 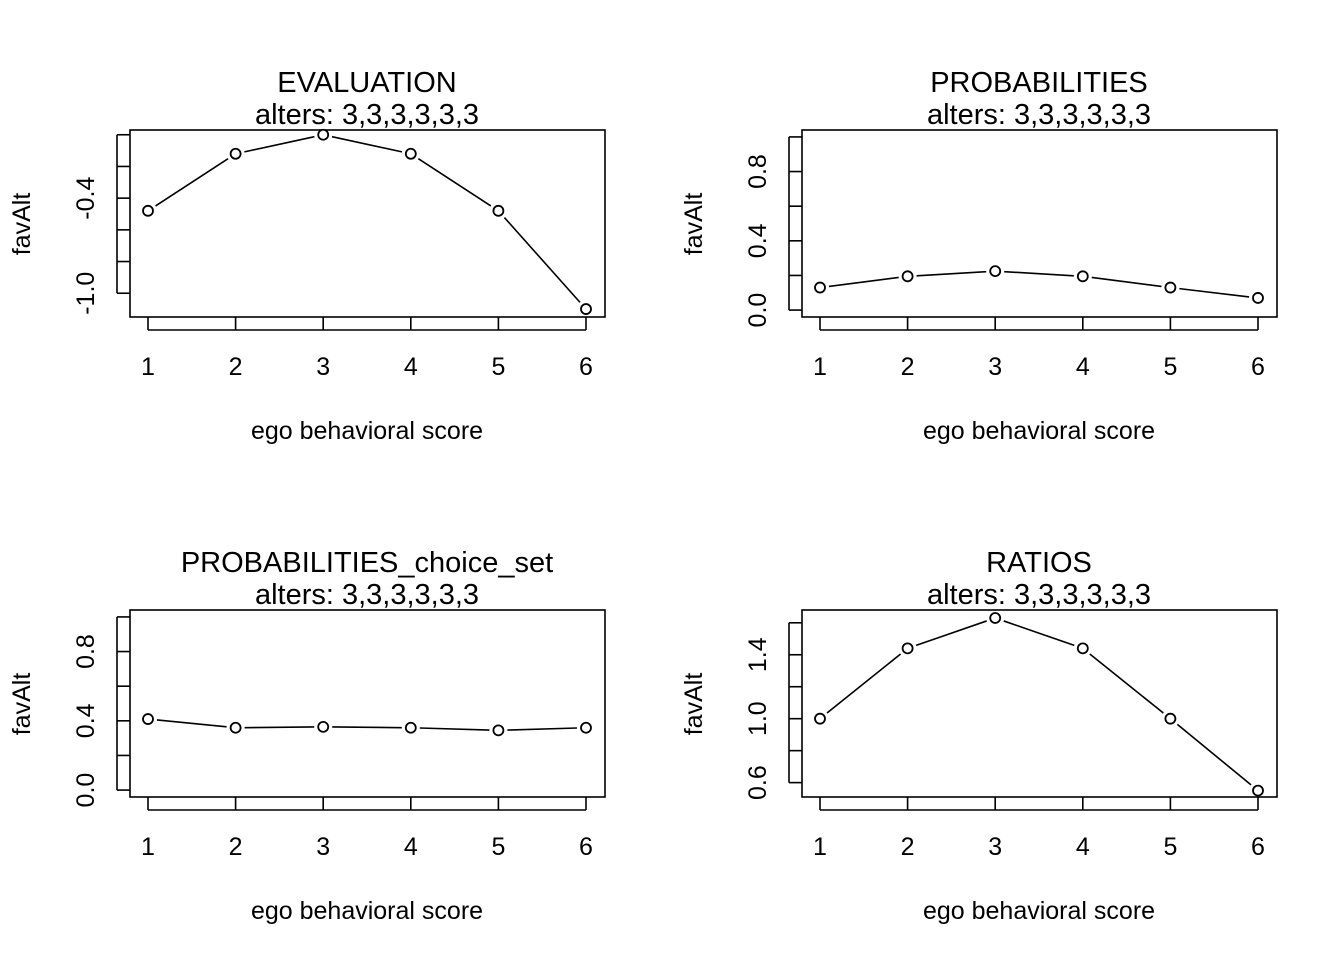 What do you see at coordinates (758, 654) in the screenshot?
I see `y-tick-label: 1.4` at bounding box center [758, 654].